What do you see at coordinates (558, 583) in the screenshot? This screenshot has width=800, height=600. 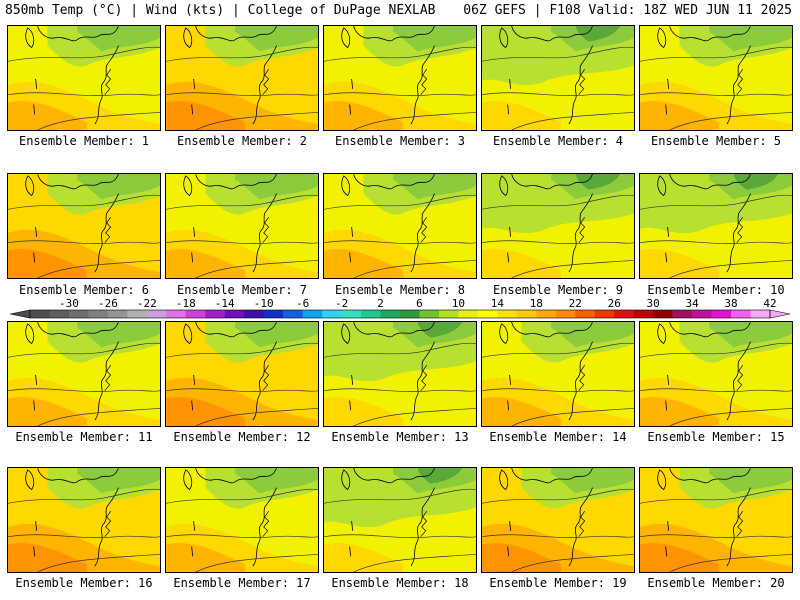 I see `ensemble-member-label: Ensemble Member: 19` at bounding box center [558, 583].